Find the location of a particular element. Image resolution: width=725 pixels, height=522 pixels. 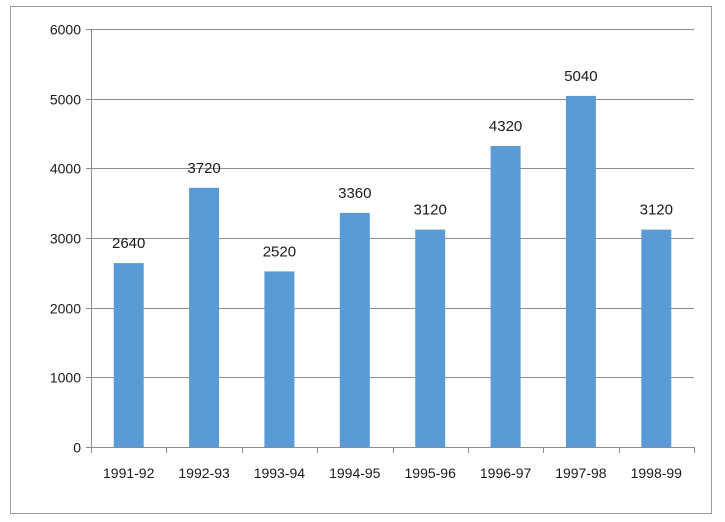

y-tick-label: 4000 is located at coordinates (65, 169).